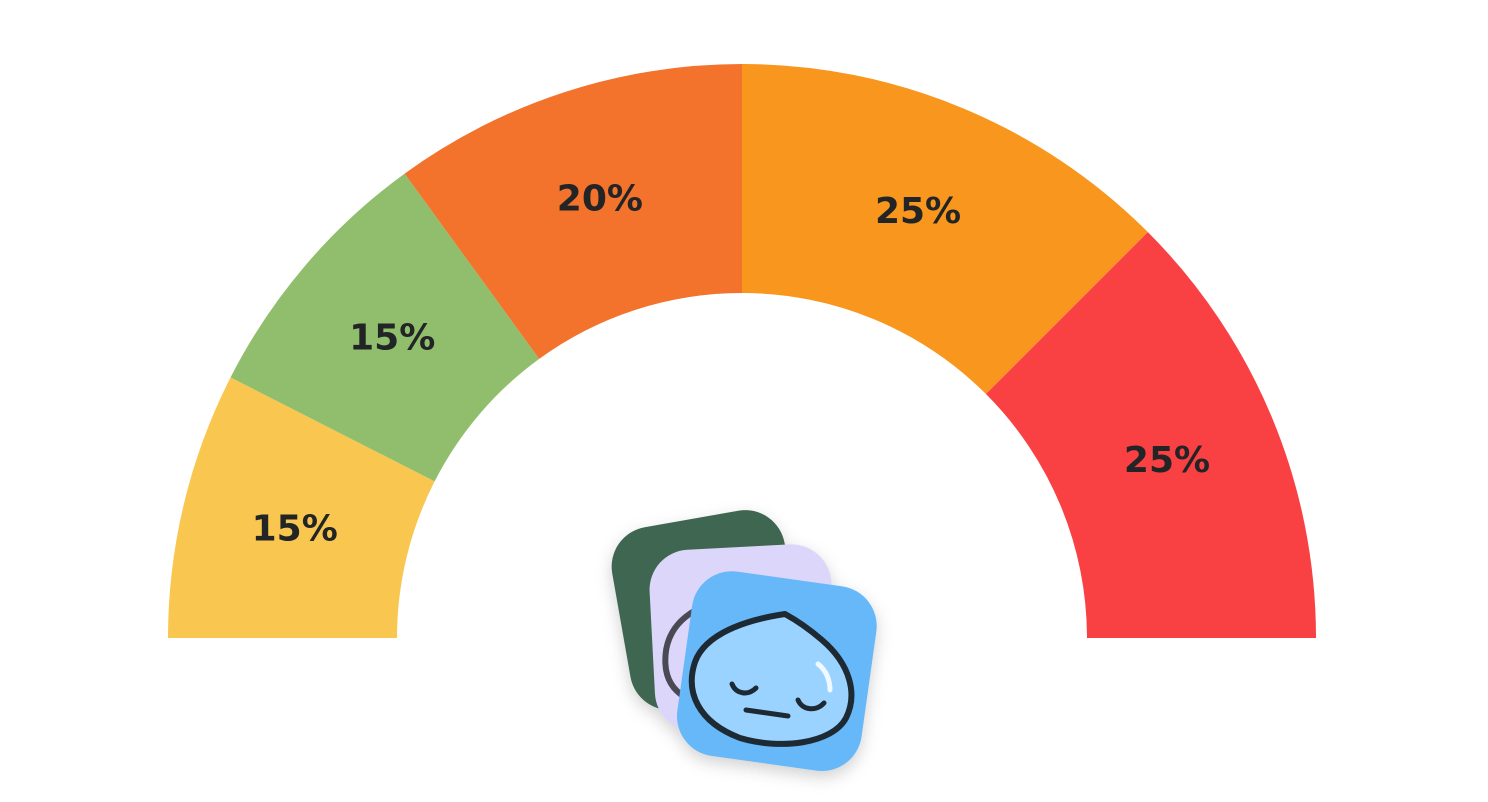  I want to click on segment-label-3: 20%, so click(600, 199).